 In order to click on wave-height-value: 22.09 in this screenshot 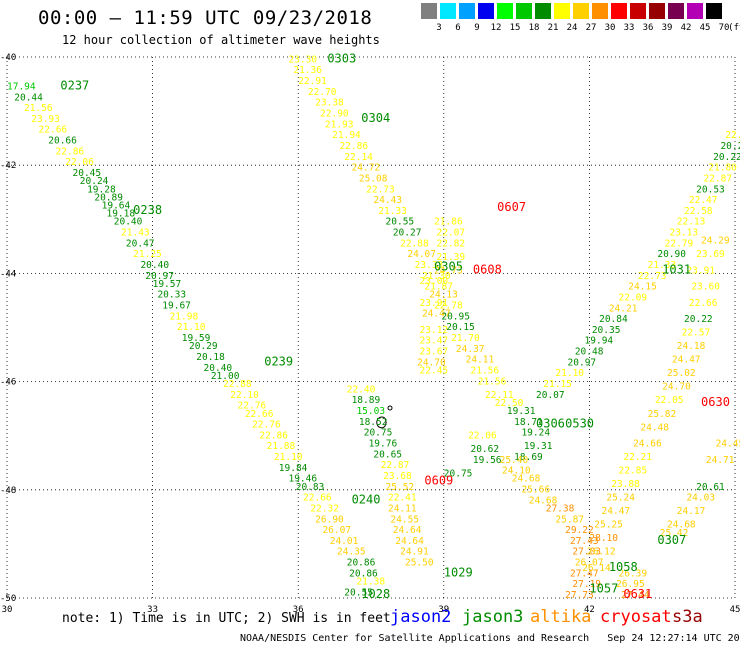, I will do `click(633, 297)`.